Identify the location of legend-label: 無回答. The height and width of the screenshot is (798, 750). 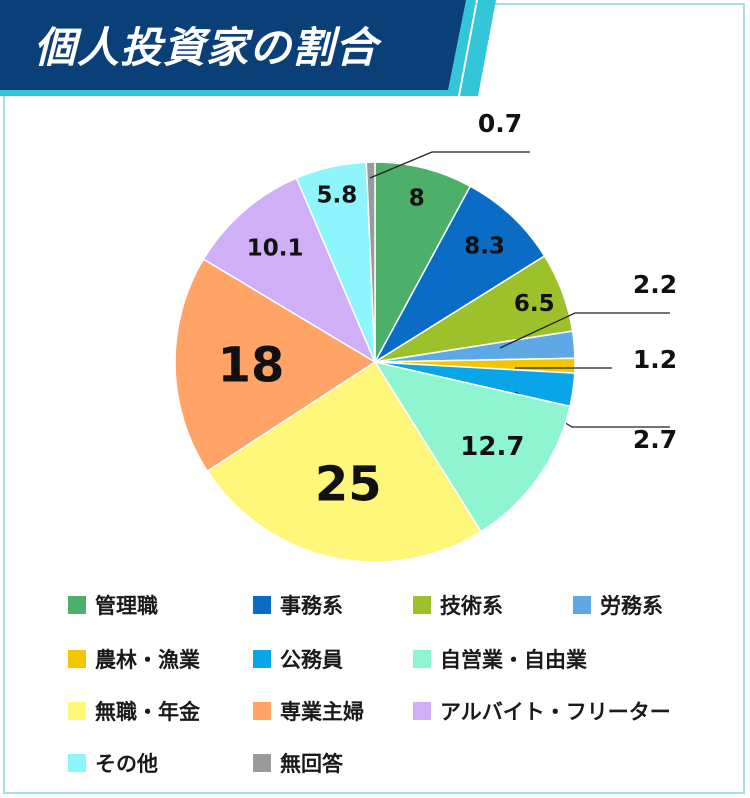
(311, 764).